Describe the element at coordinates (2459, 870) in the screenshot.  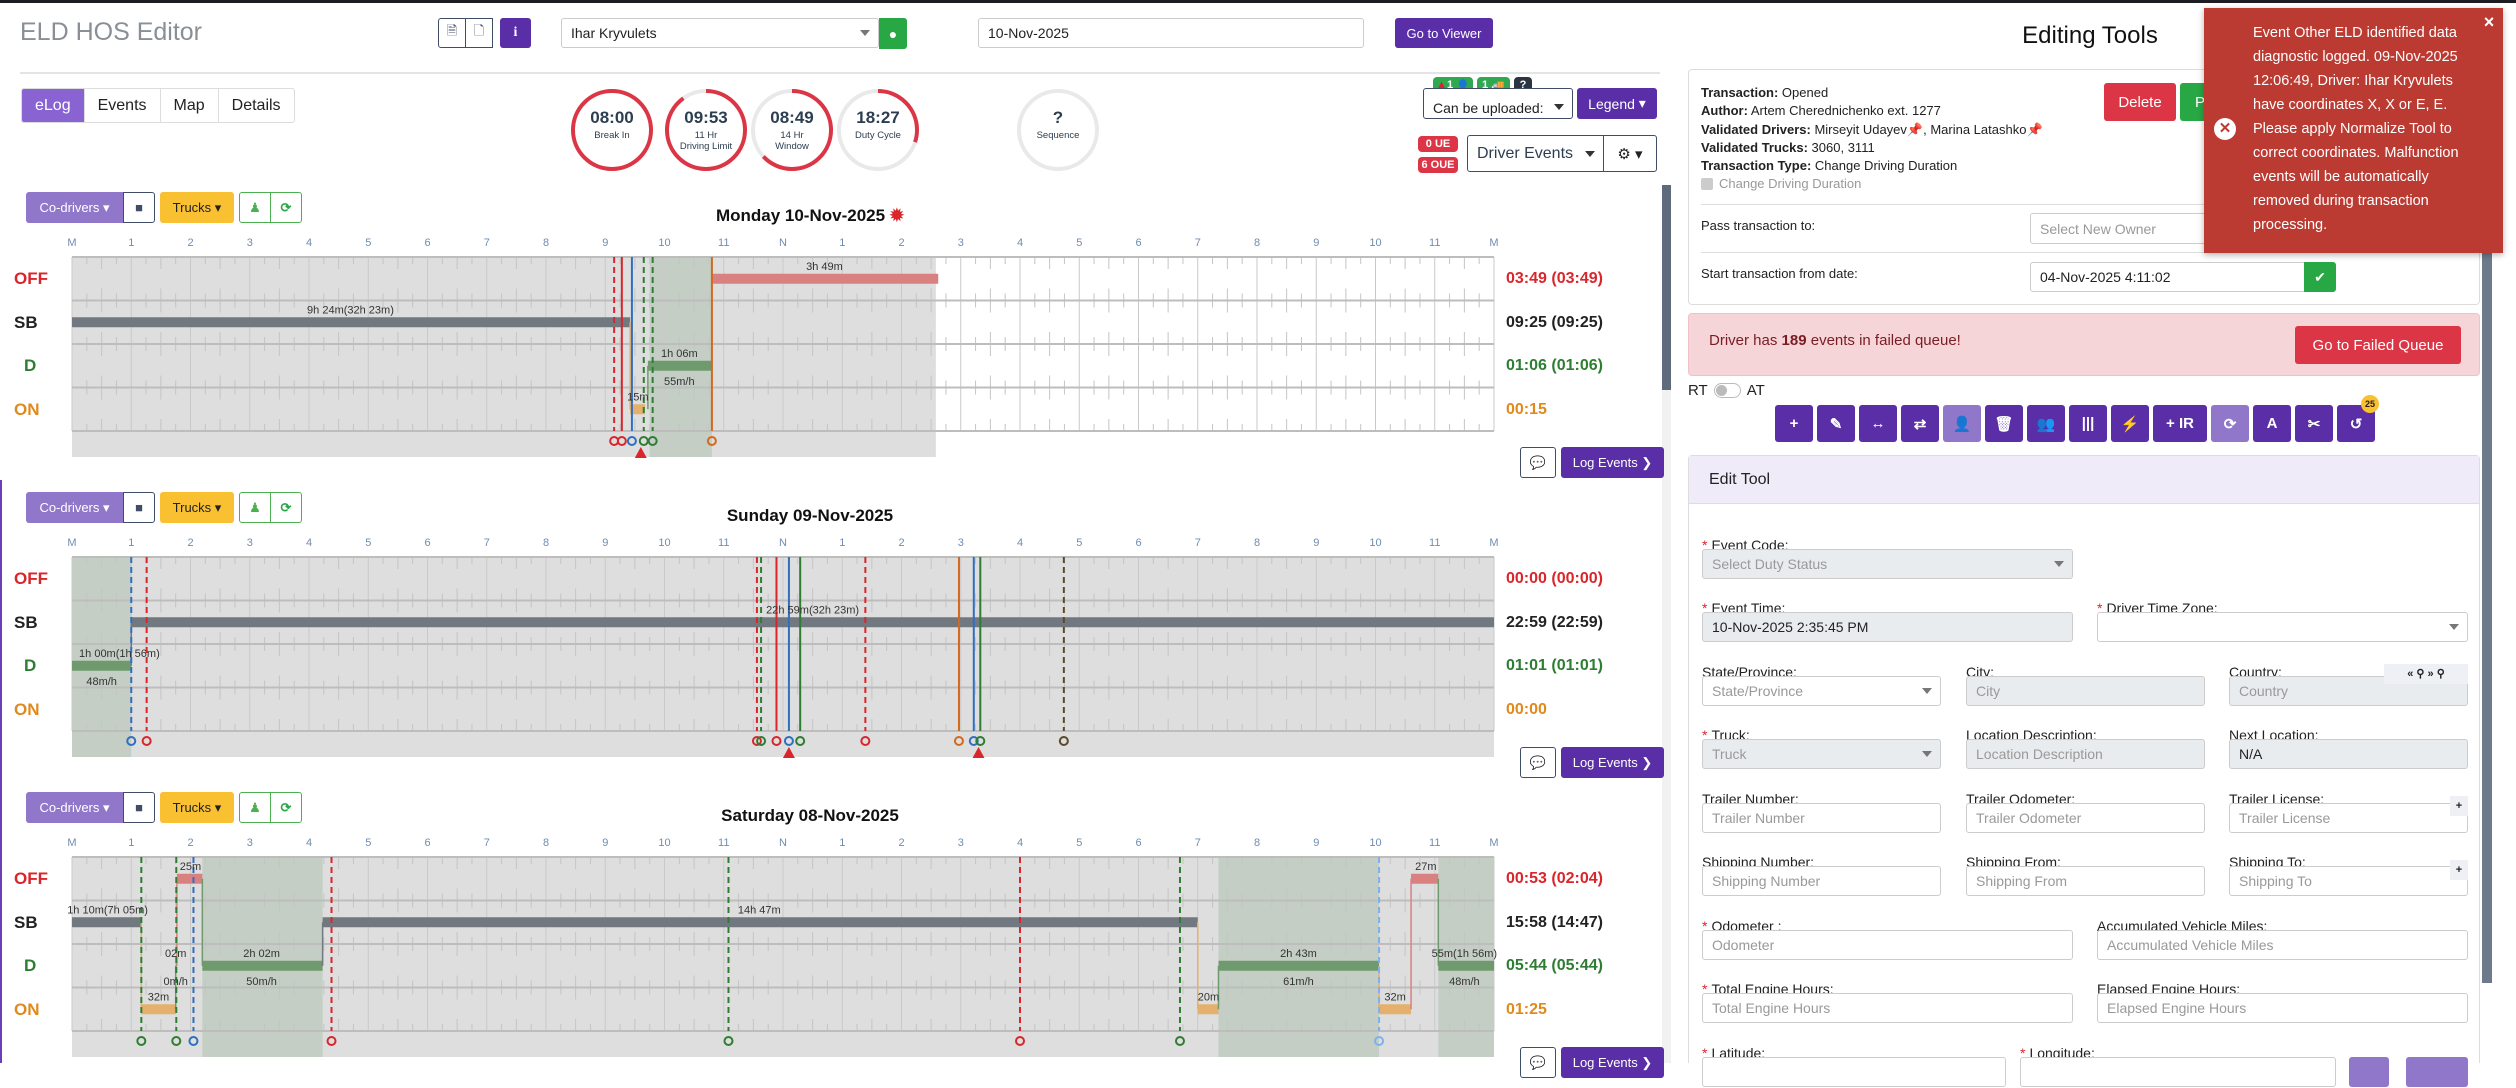
I see `add-shipping-button: +` at that location.